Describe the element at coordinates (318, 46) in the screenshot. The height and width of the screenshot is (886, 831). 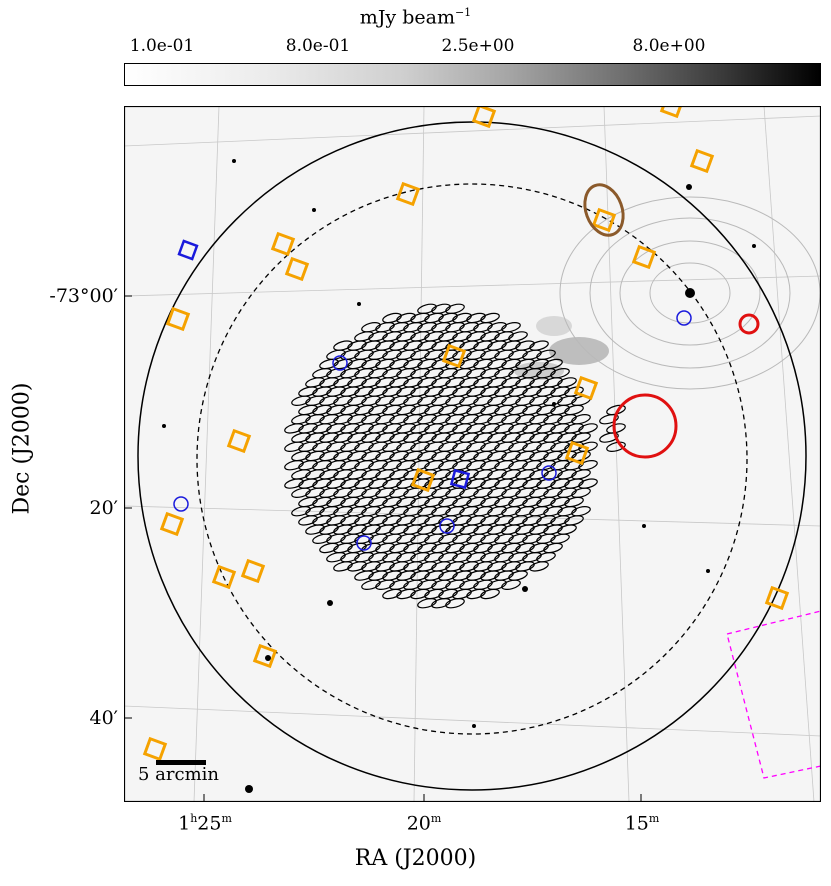
I see `colorbar-tick-label: 8.0e-01` at that location.